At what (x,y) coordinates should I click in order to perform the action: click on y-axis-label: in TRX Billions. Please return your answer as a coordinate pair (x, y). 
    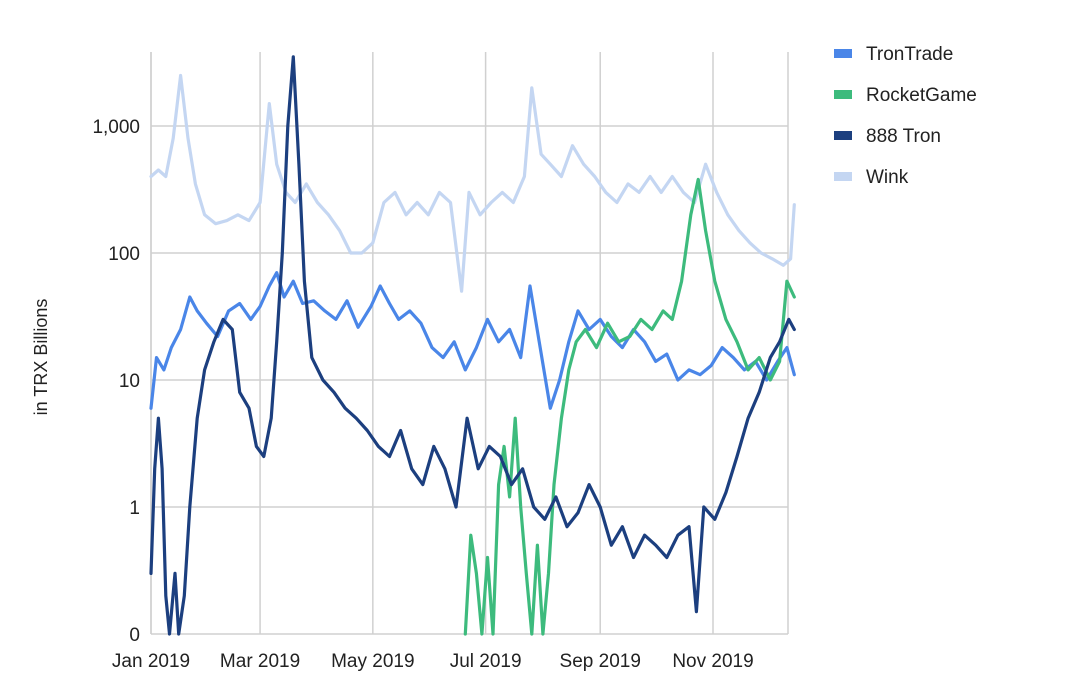
    Looking at the image, I should click on (41, 357).